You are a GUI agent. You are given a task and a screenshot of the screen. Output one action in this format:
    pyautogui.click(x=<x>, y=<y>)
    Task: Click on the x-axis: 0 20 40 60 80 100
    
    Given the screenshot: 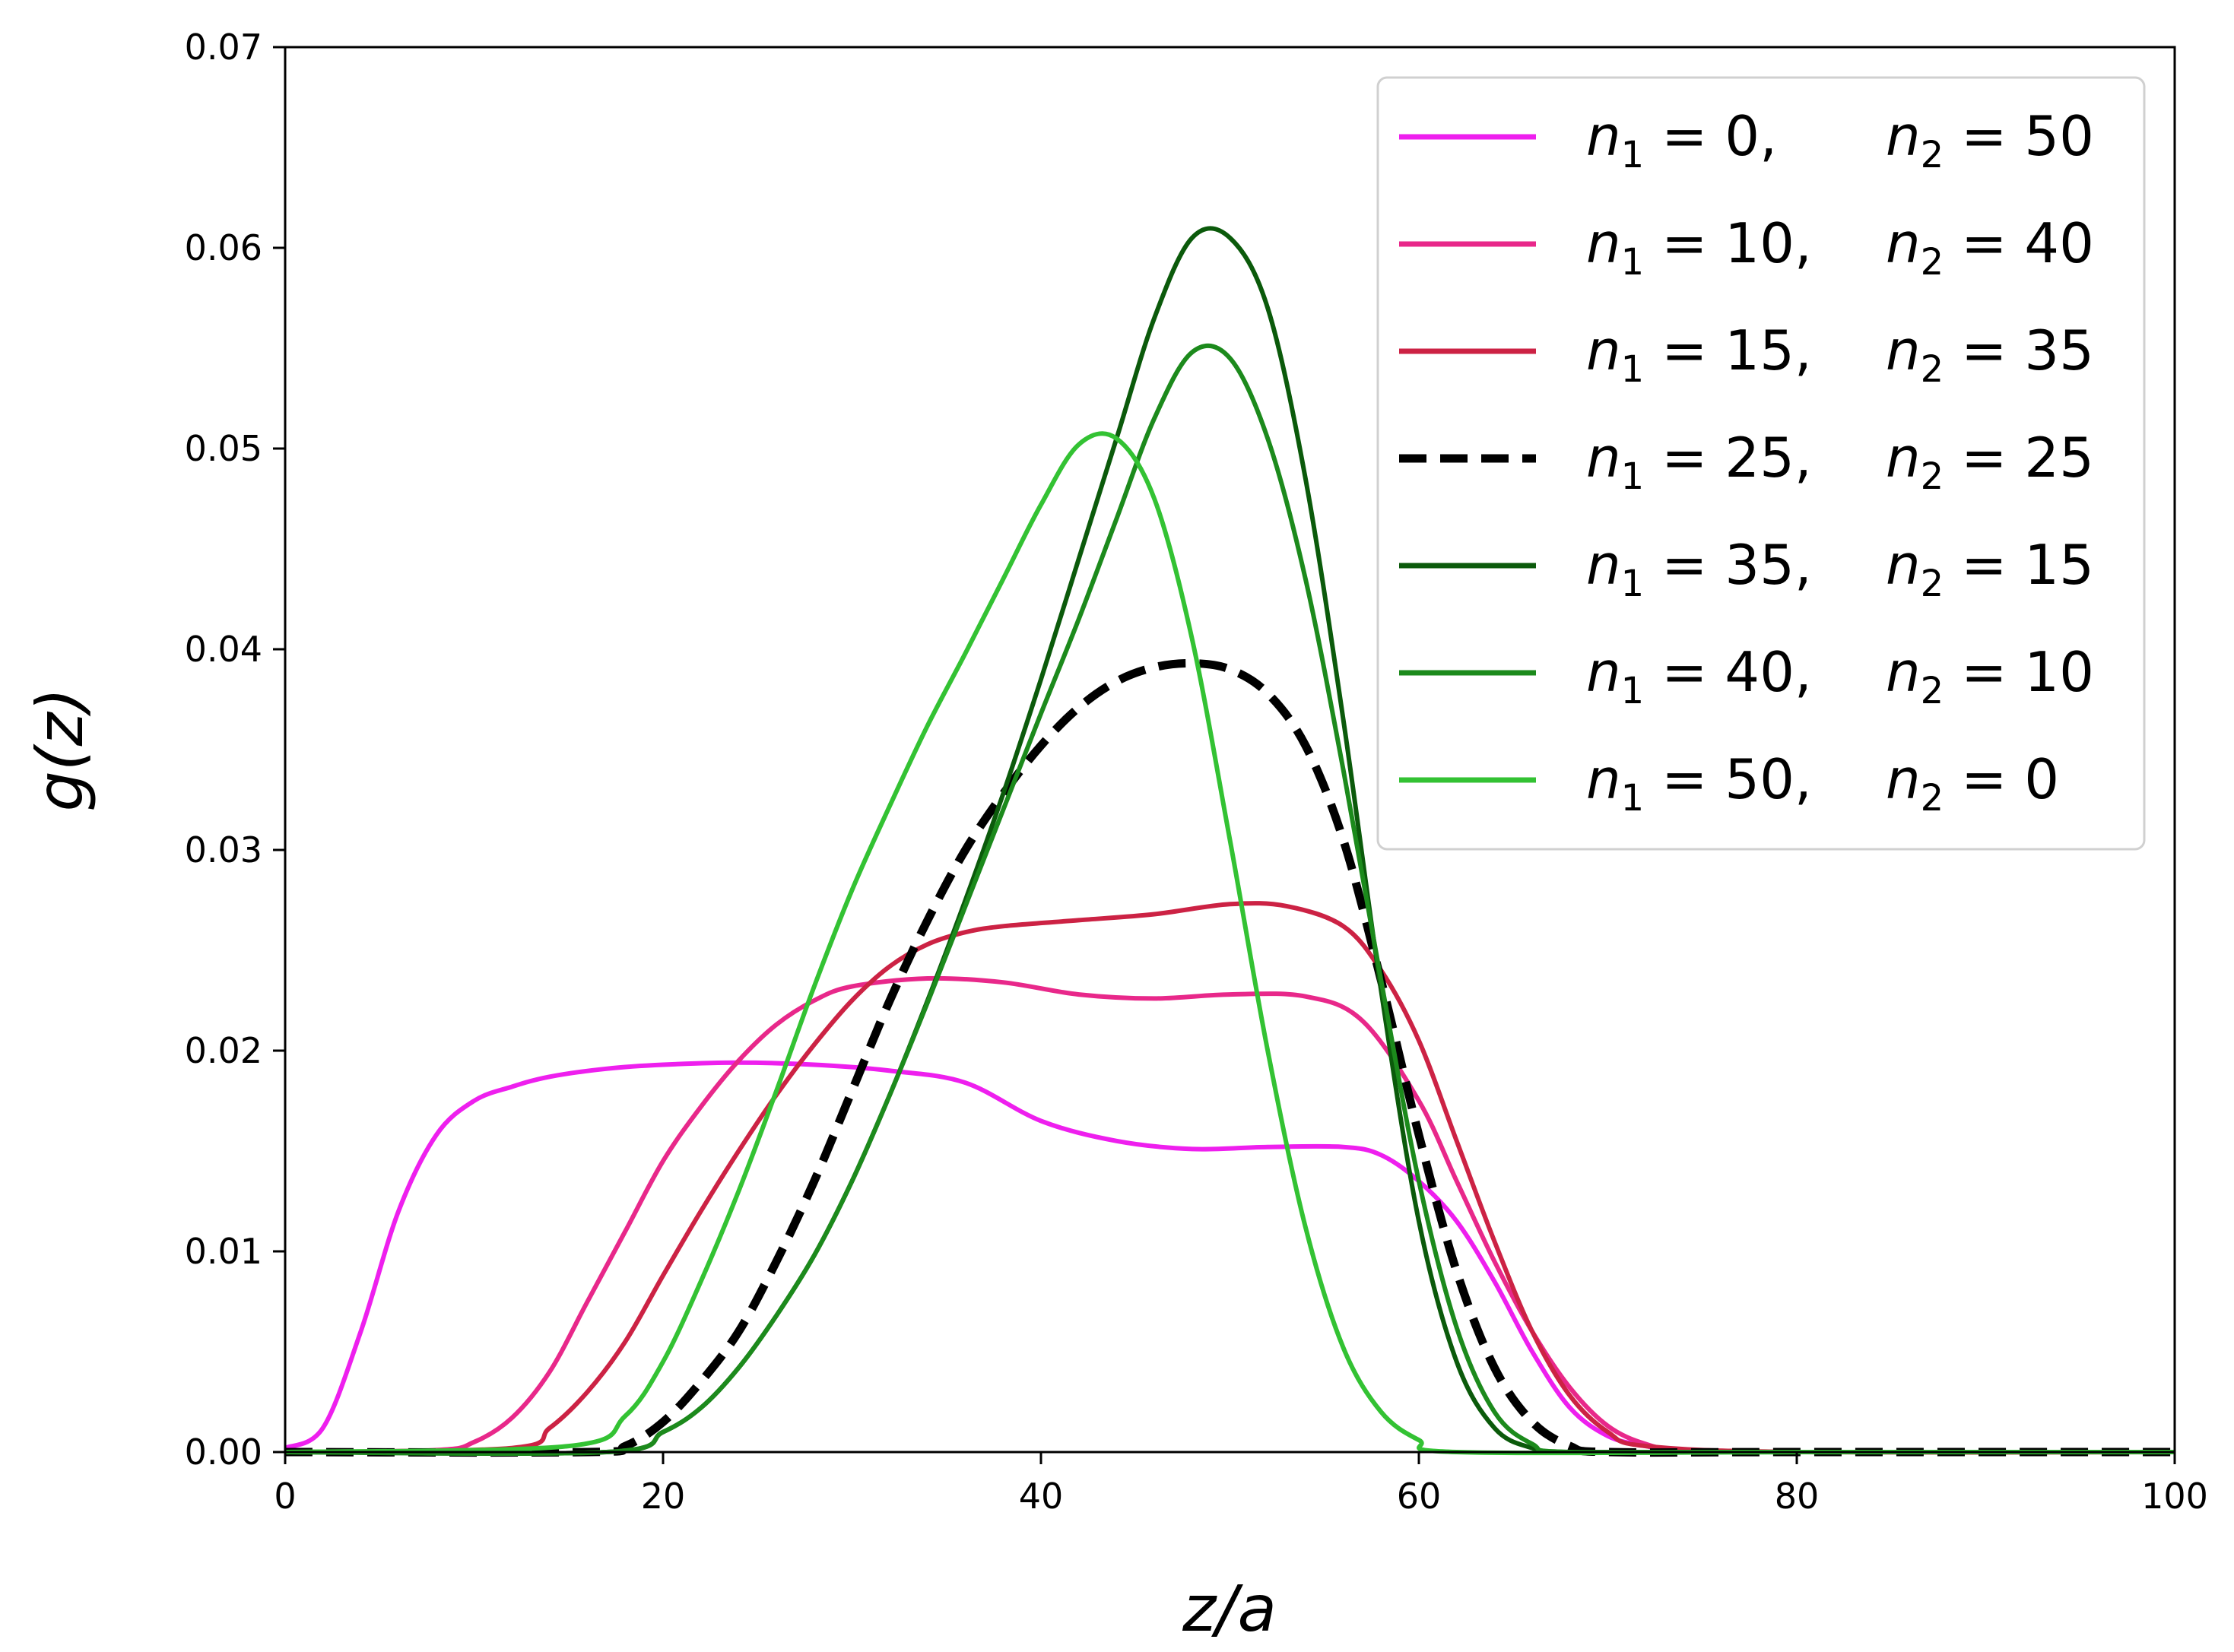 What is the action you would take?
    pyautogui.click(x=1241, y=1484)
    